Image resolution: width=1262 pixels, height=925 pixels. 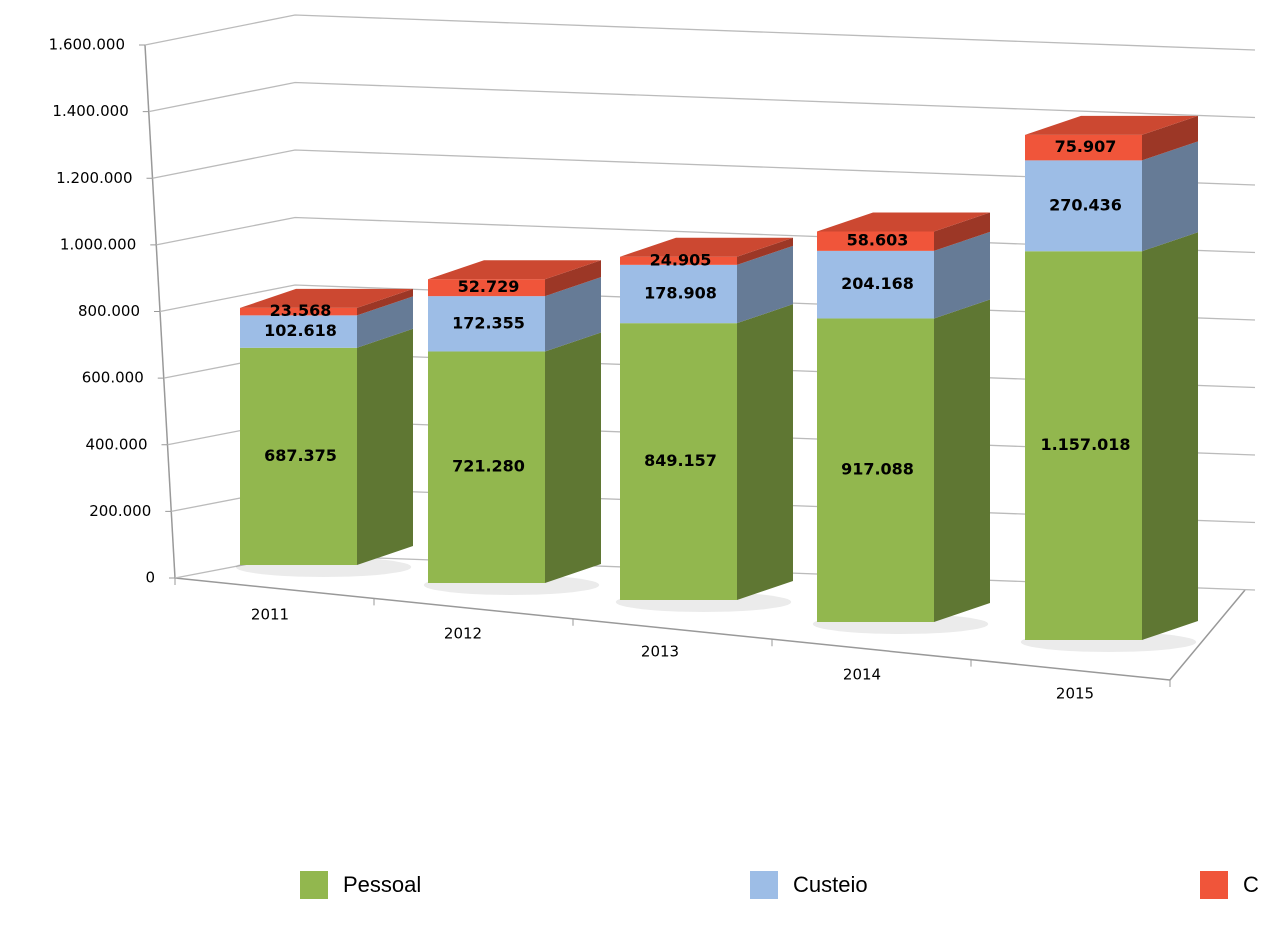 I want to click on floor-right, so click(x=1207, y=635).